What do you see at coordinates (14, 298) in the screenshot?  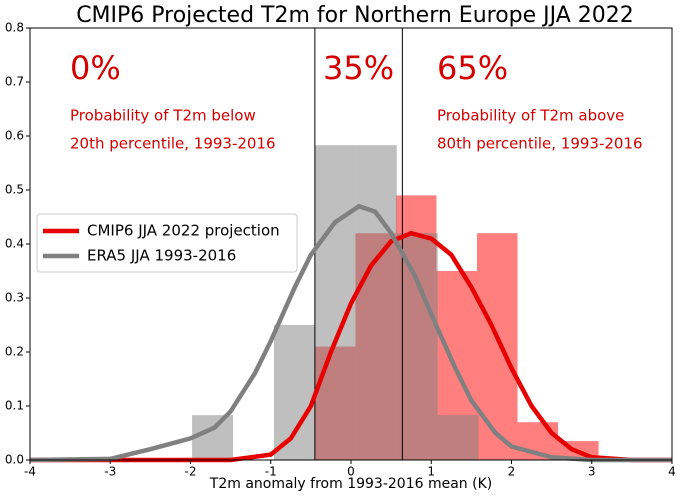 I see `y-tick-label: 0.3` at bounding box center [14, 298].